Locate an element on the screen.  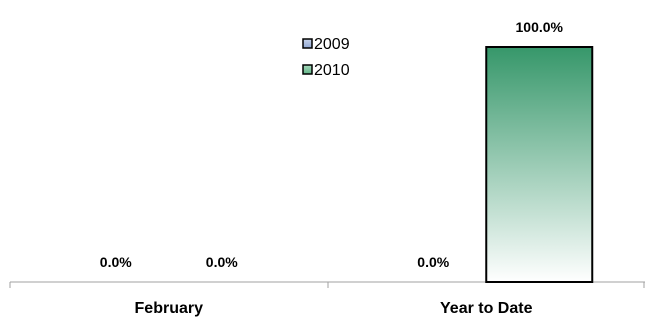
legend: 2009 2010 is located at coordinates (326, 57).